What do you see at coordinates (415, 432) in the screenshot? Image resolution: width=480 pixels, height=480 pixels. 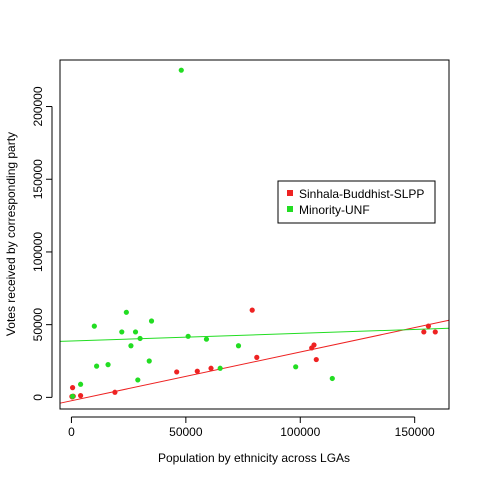 I see `x-tick-label: 150000` at bounding box center [415, 432].